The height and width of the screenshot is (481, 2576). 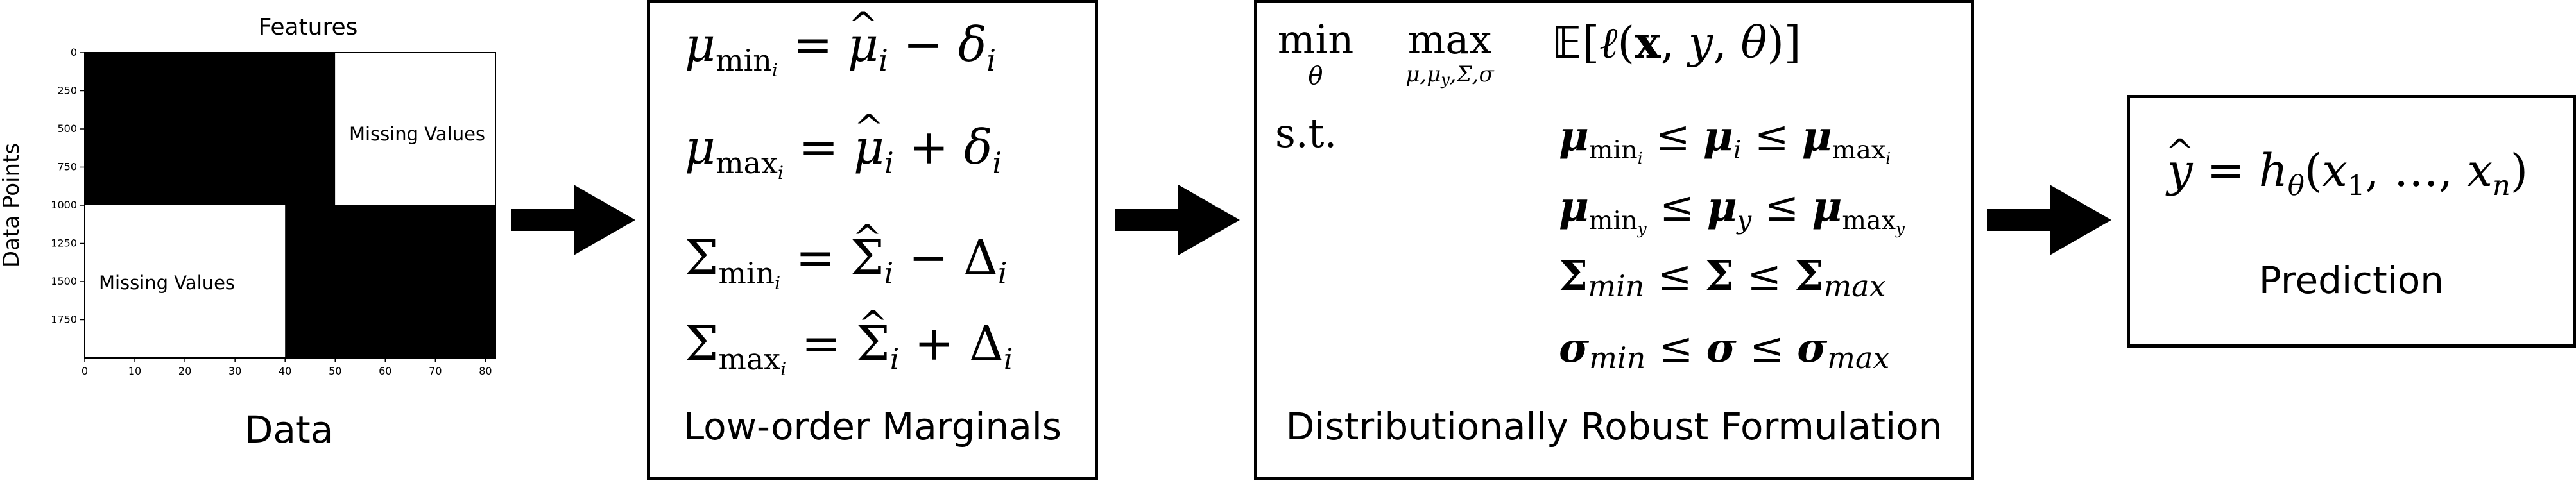 What do you see at coordinates (64, 320) in the screenshot?
I see `y-tick-label: 1750` at bounding box center [64, 320].